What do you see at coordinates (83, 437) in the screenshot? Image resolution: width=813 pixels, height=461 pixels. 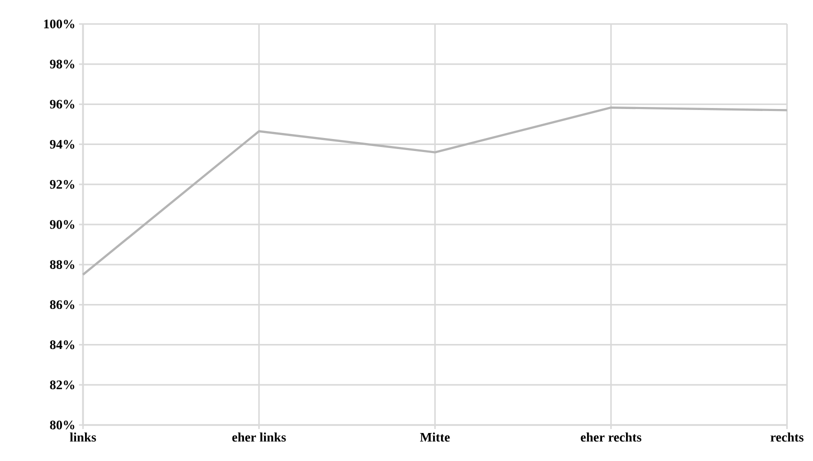 I see `x-tick-label: links` at bounding box center [83, 437].